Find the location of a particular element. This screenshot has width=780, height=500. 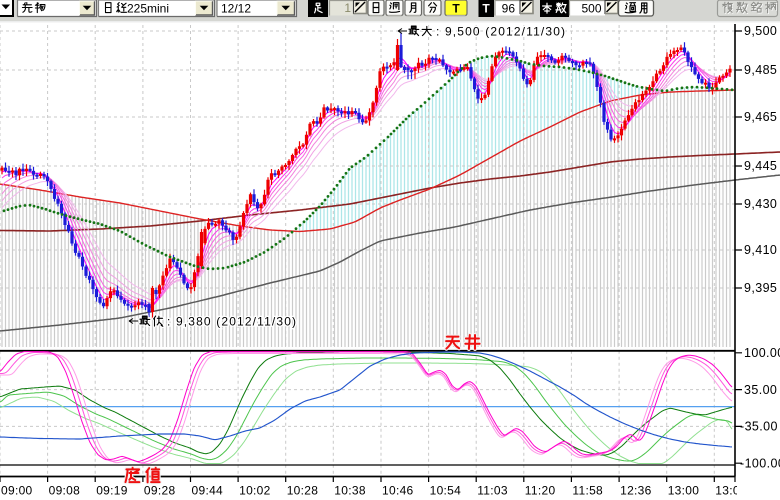

svg-text: -35.00 is located at coordinates (759, 427).